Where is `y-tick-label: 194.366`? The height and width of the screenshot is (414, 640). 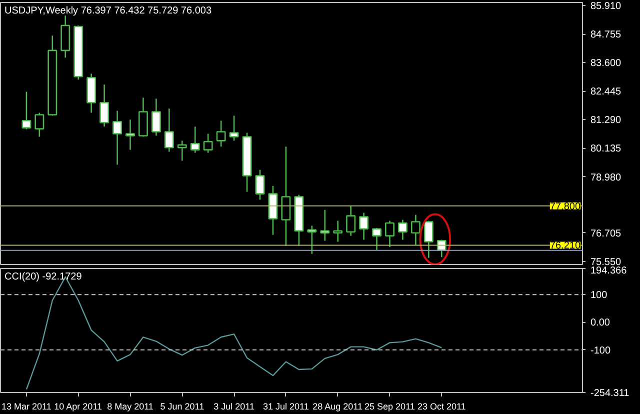
y-tick-label: 194.366 is located at coordinates (609, 271).